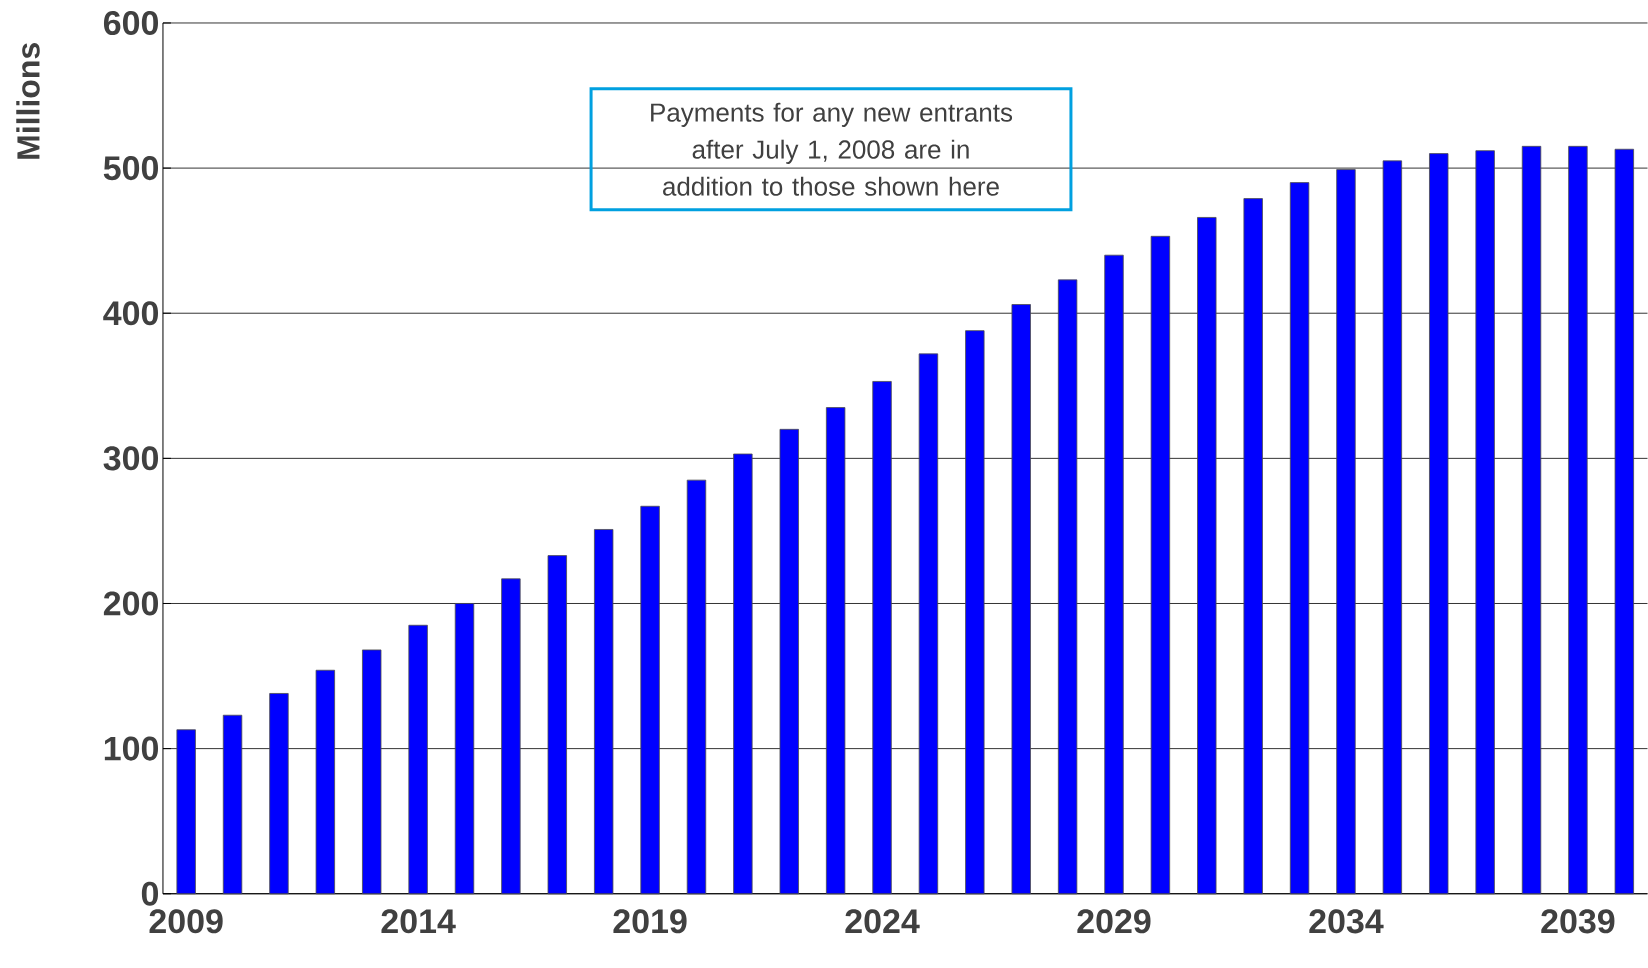 The height and width of the screenshot is (968, 1648). What do you see at coordinates (131, 168) in the screenshot?
I see `y-tick-label: 500` at bounding box center [131, 168].